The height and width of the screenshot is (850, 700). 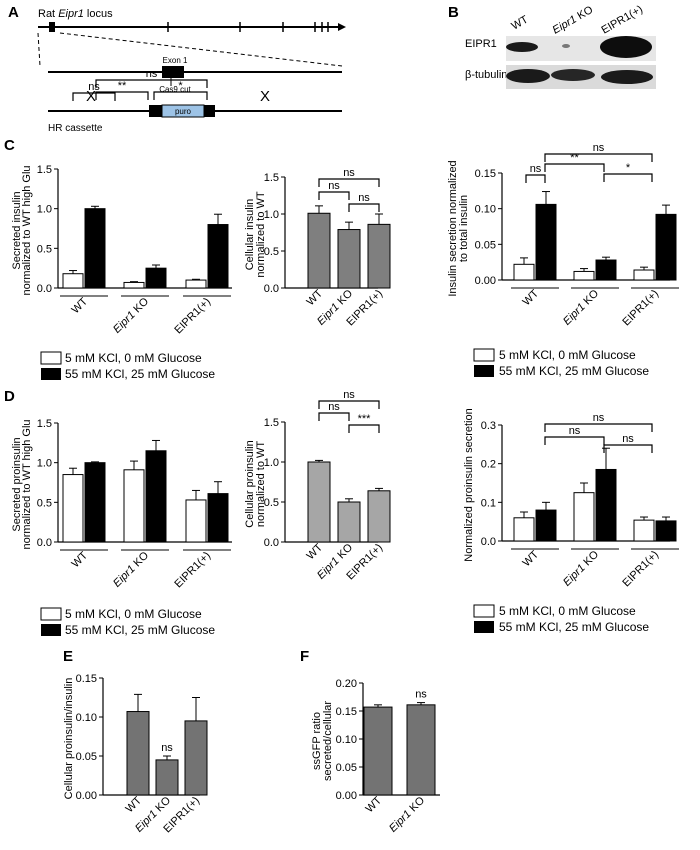 What do you see at coordinates (626, 47) in the screenshot?
I see `band-eipr1-rescue` at bounding box center [626, 47].